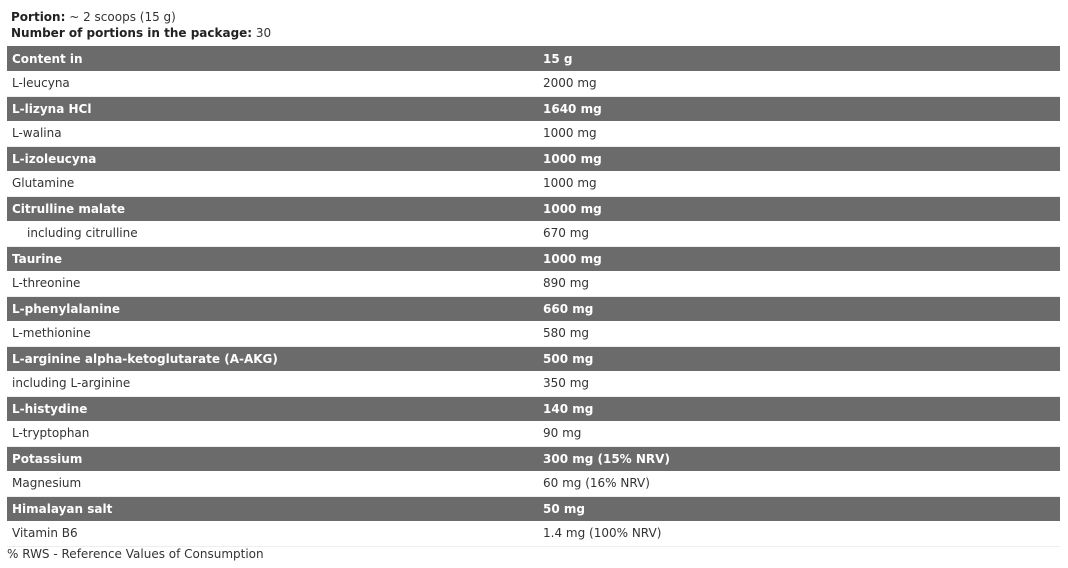 This screenshot has height=568, width=1068. I want to click on ingredient-name: L-leucyna, so click(272, 84).